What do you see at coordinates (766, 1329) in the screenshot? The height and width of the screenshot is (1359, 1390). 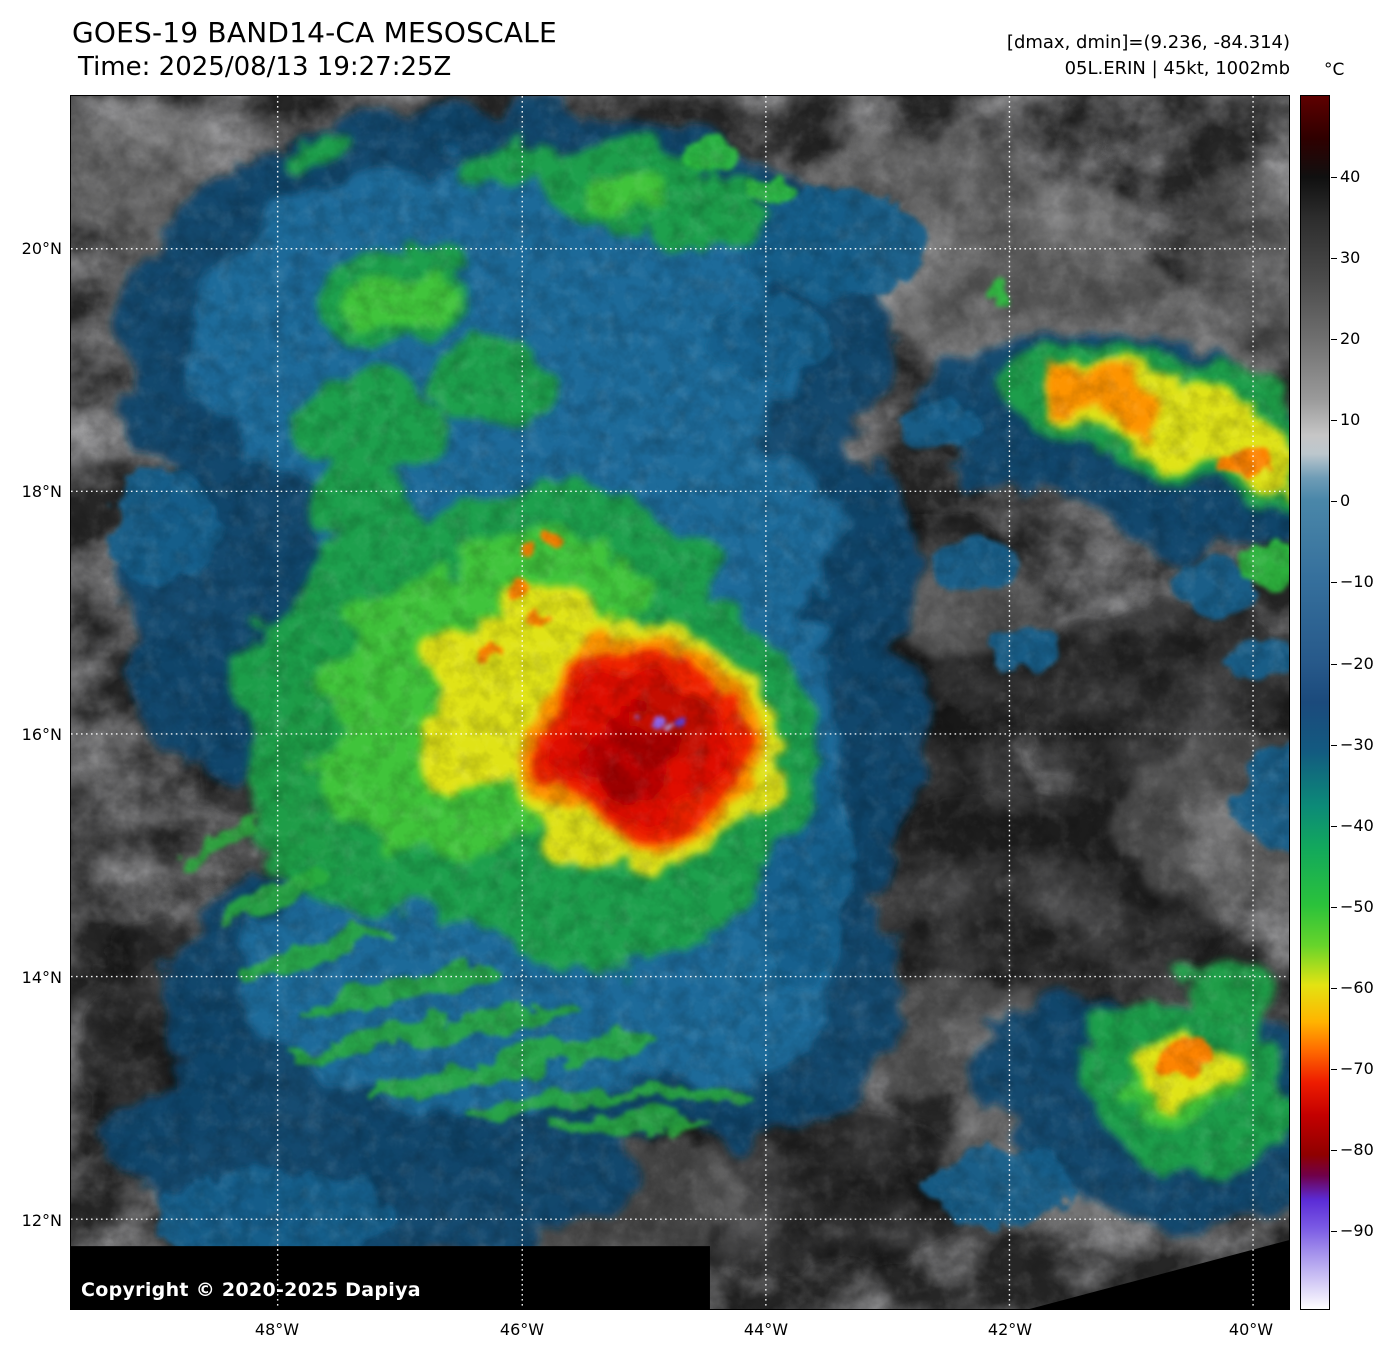 I see `lon-label-44w: 44°W` at bounding box center [766, 1329].